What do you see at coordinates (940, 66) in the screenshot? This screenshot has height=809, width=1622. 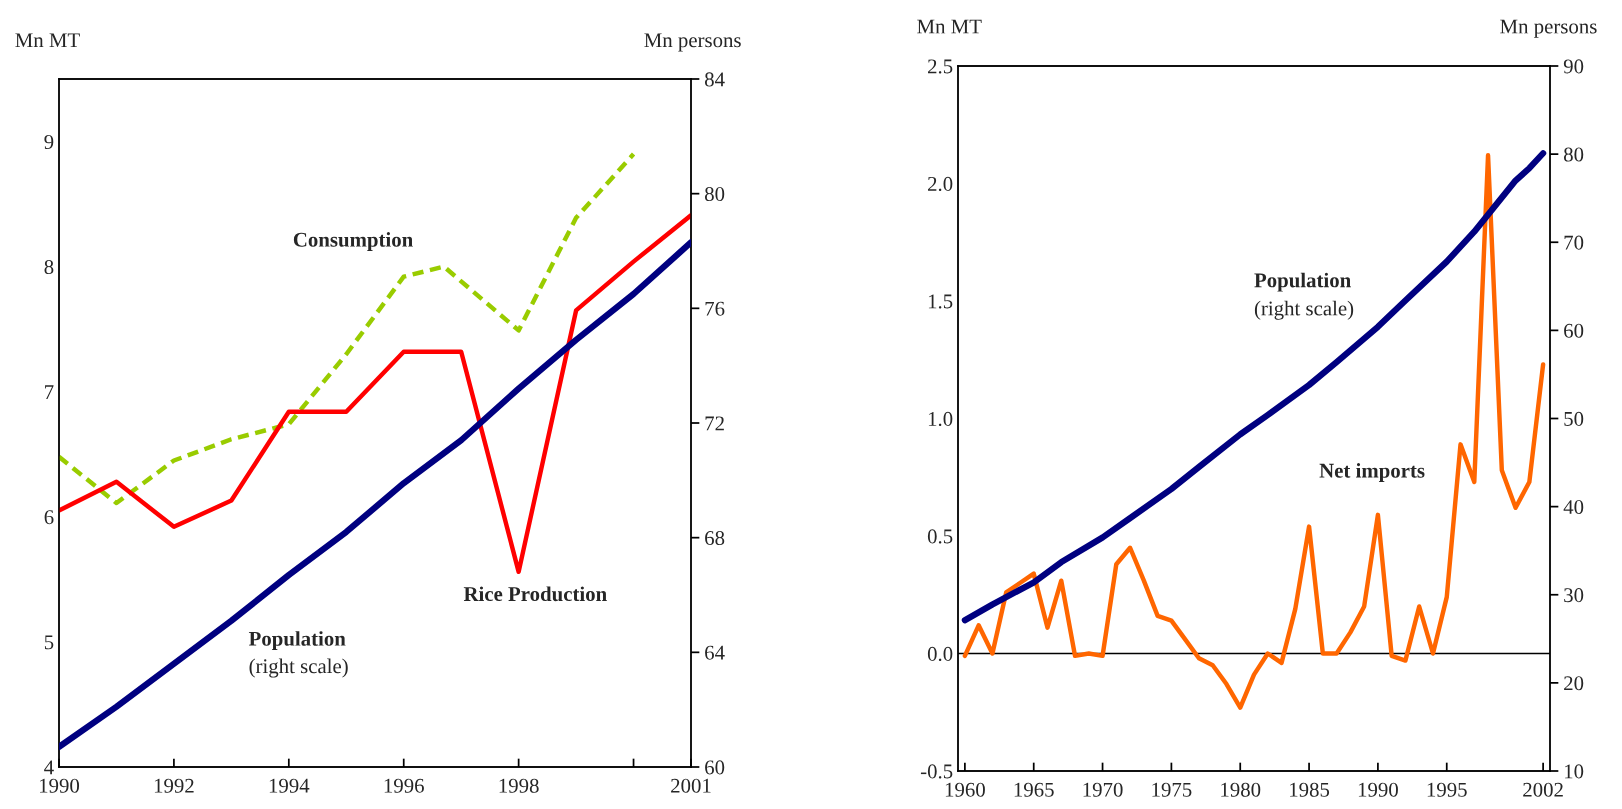 I see `y-tick-label: 2.5` at bounding box center [940, 66].